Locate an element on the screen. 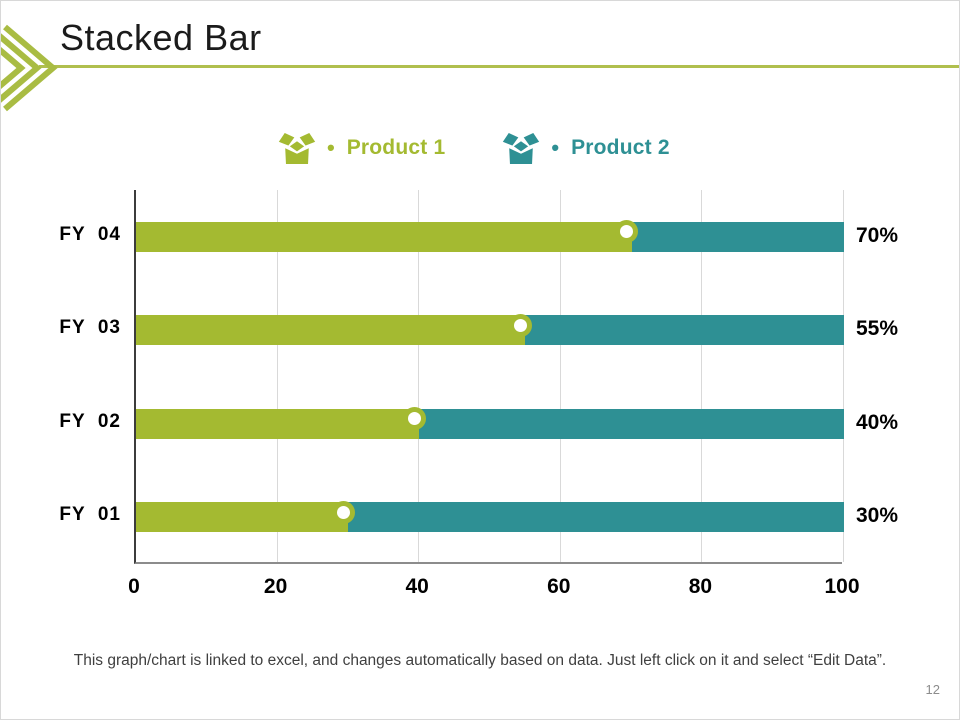  x-tick-label: 100 is located at coordinates (842, 586).